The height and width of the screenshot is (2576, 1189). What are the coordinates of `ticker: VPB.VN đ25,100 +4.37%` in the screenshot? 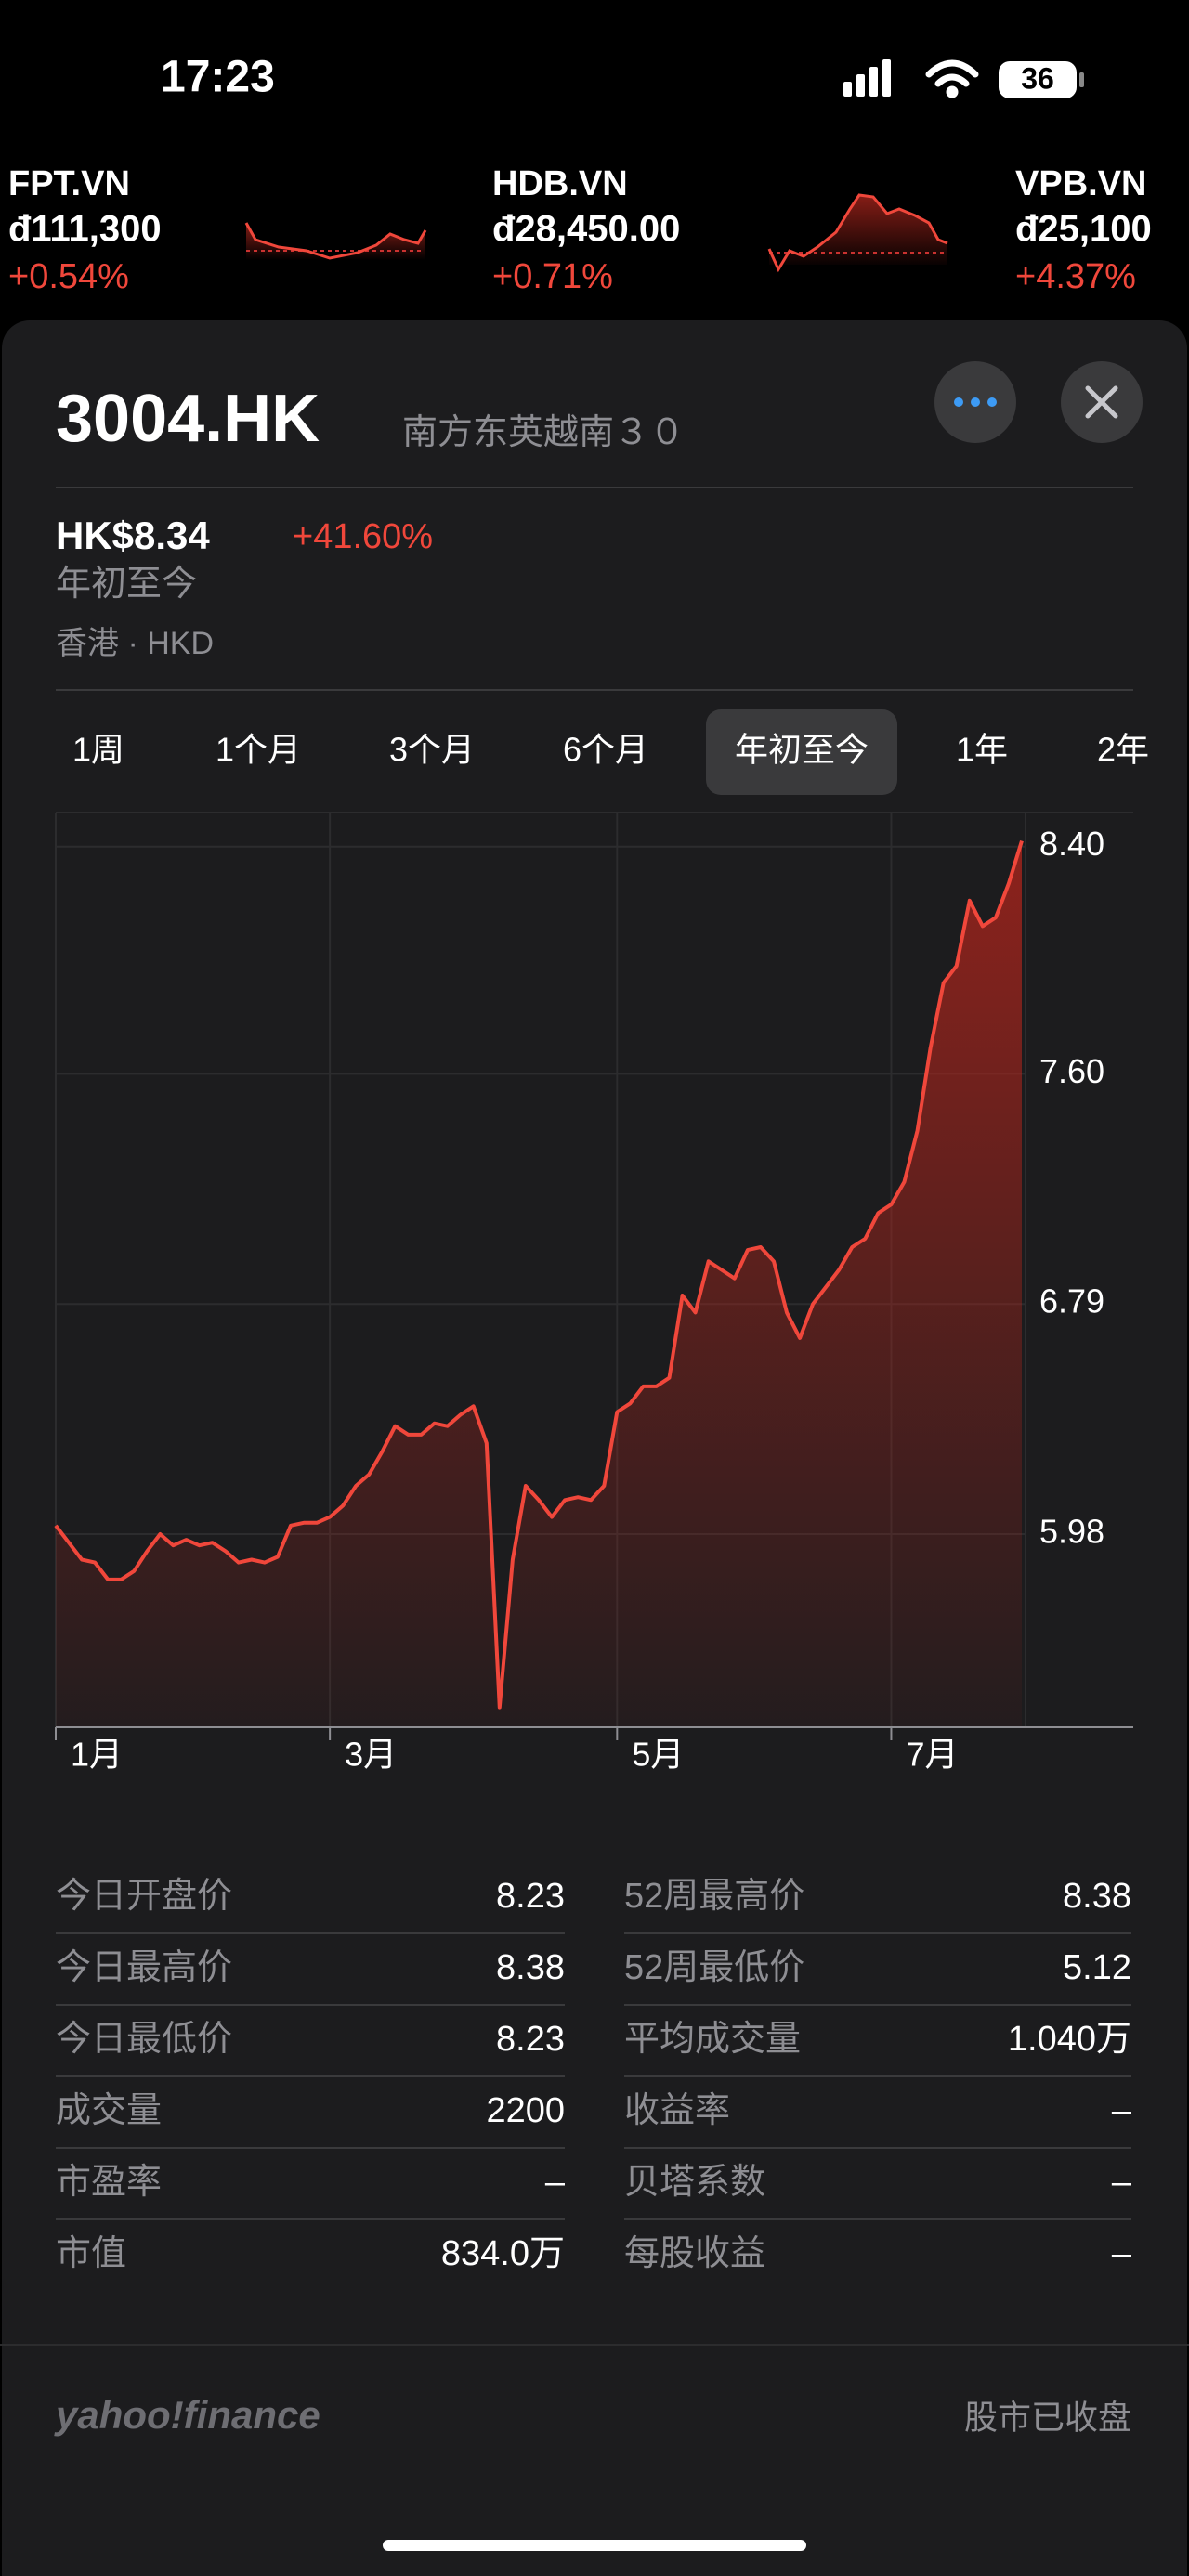 It's located at (1084, 230).